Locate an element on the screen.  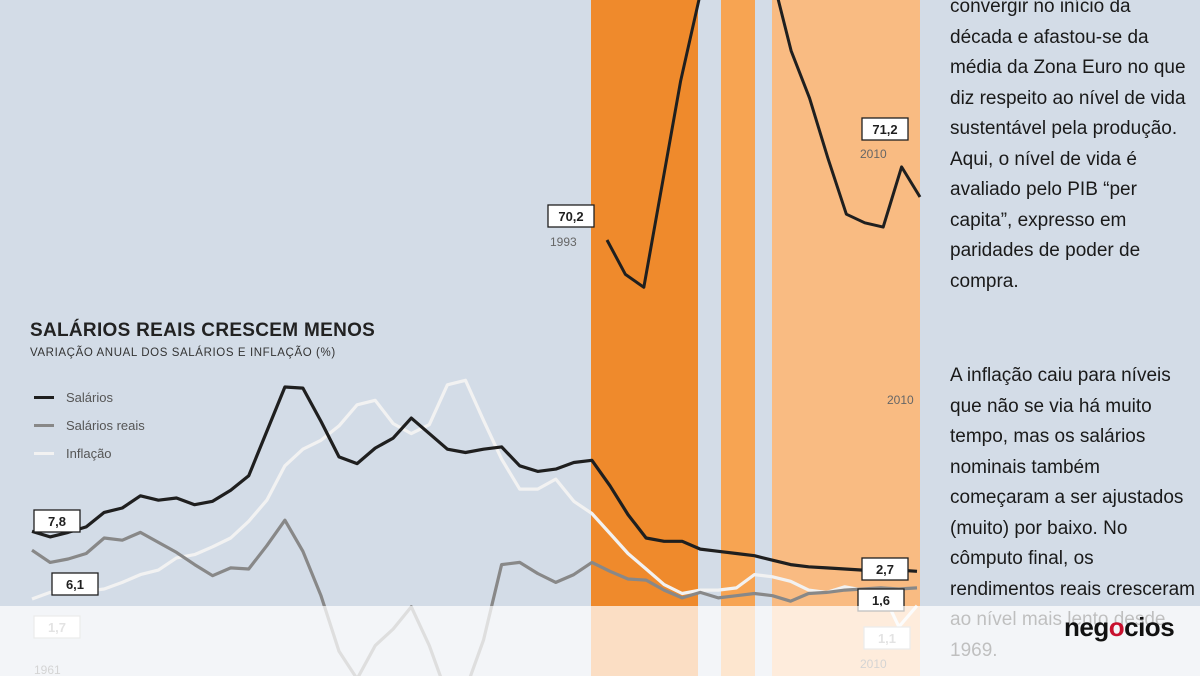
label-top-start-value-group: 70,2 is located at coordinates (571, 216).